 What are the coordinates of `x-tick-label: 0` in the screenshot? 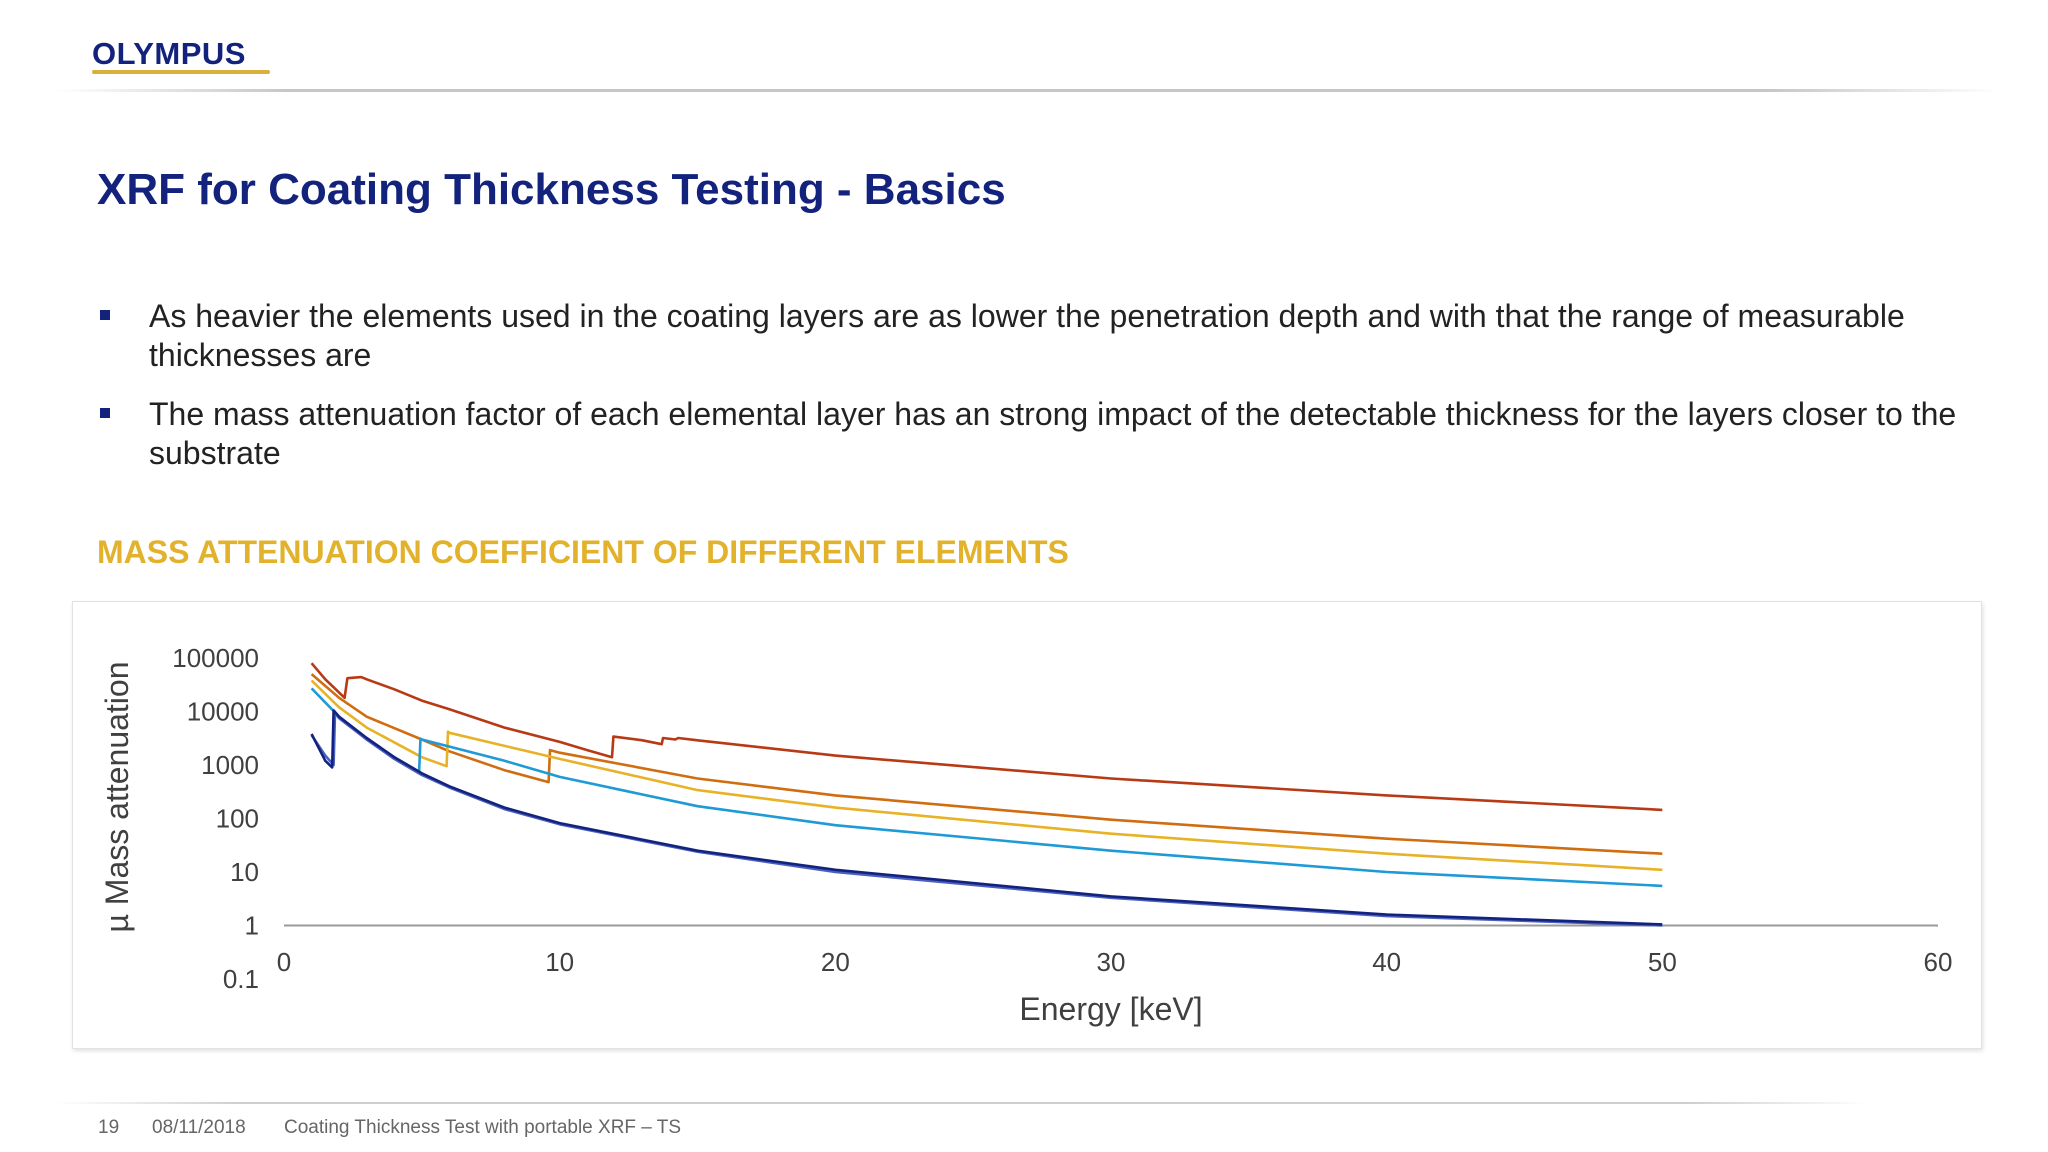 It's located at (284, 962).